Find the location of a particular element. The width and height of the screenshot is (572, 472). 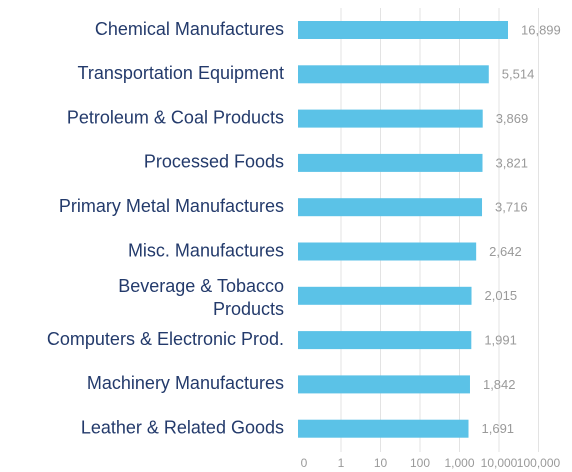

category-label: Machinery Manufactures is located at coordinates (185, 383).